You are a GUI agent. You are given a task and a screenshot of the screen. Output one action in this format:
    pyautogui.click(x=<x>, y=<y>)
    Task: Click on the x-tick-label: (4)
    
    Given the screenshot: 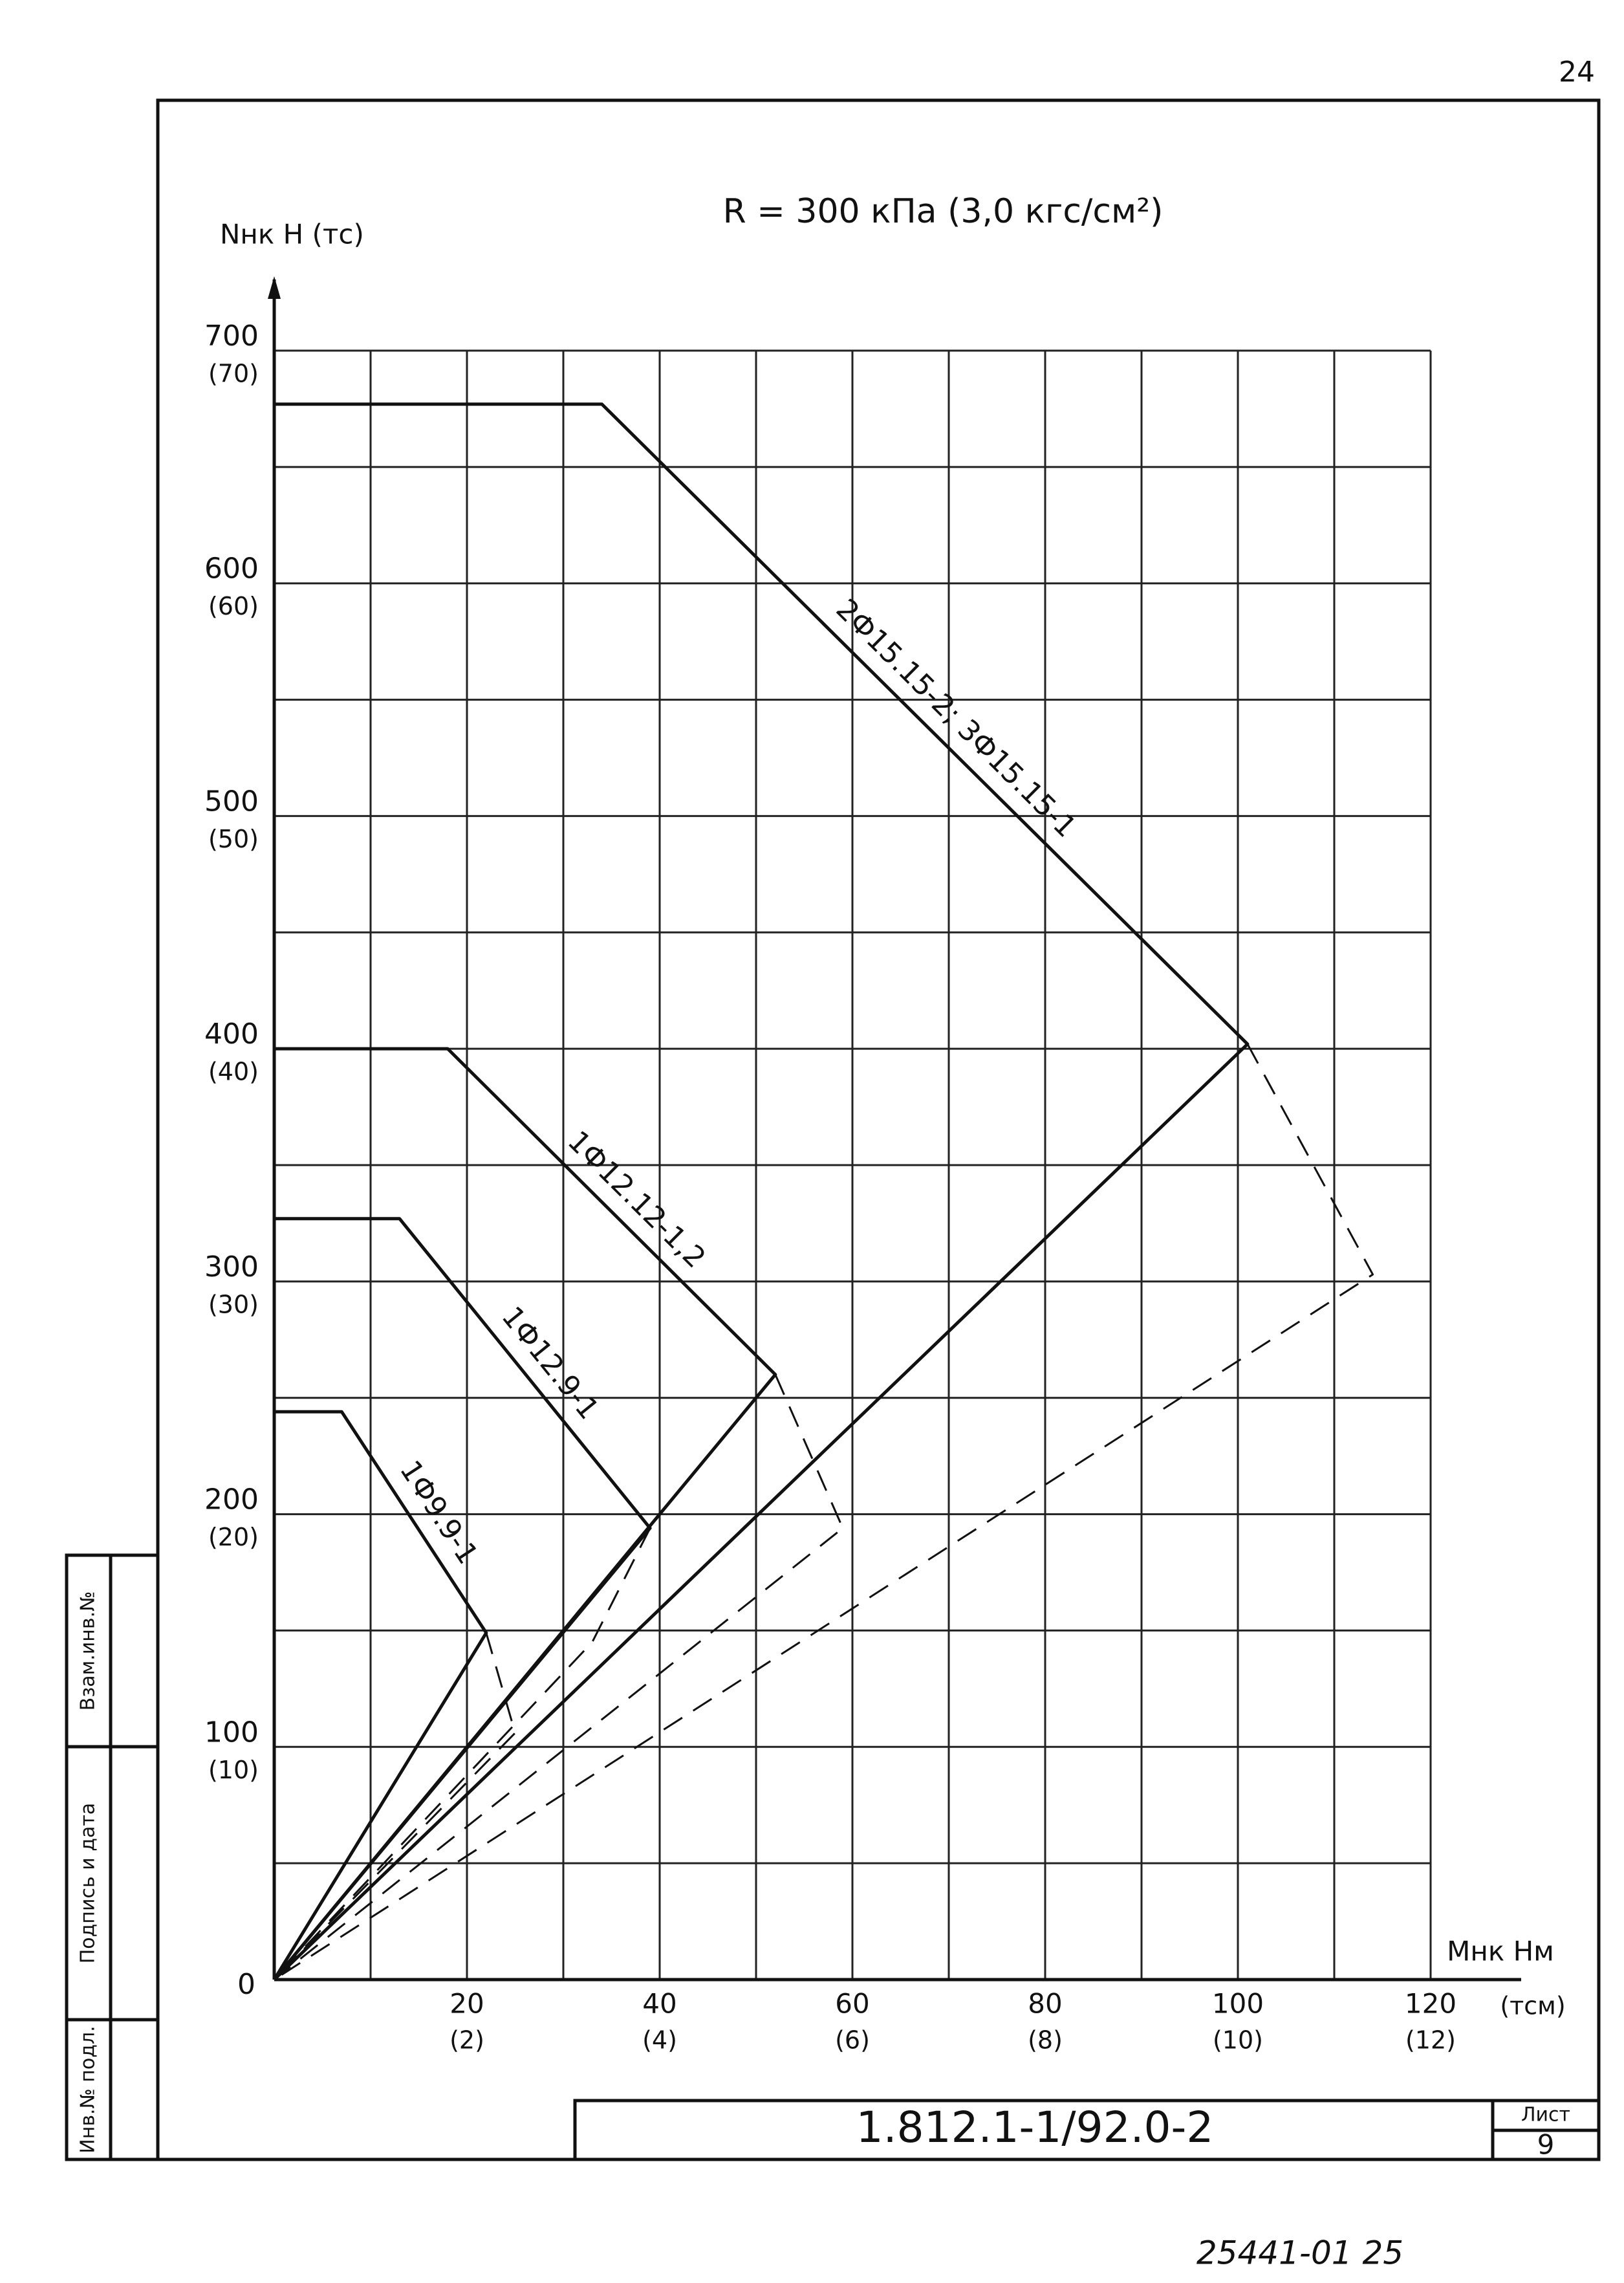 What is the action you would take?
    pyautogui.click(x=660, y=2040)
    